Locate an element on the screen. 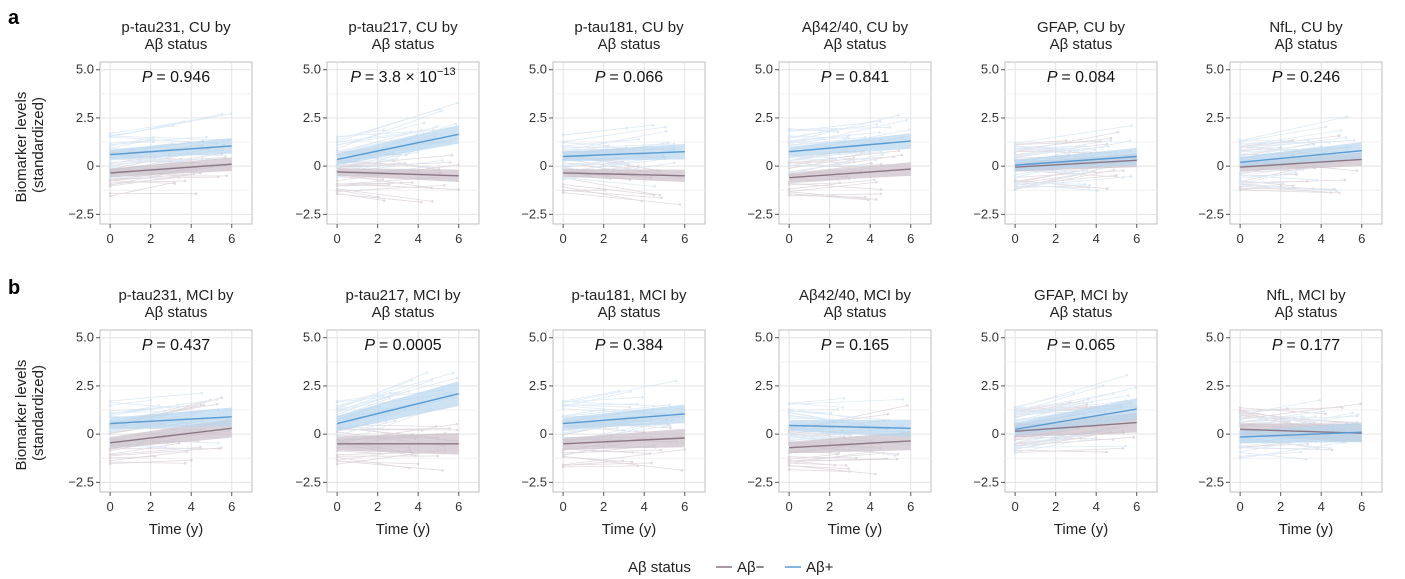 The width and height of the screenshot is (1405, 579). ci-band-neg is located at coordinates (171, 167).